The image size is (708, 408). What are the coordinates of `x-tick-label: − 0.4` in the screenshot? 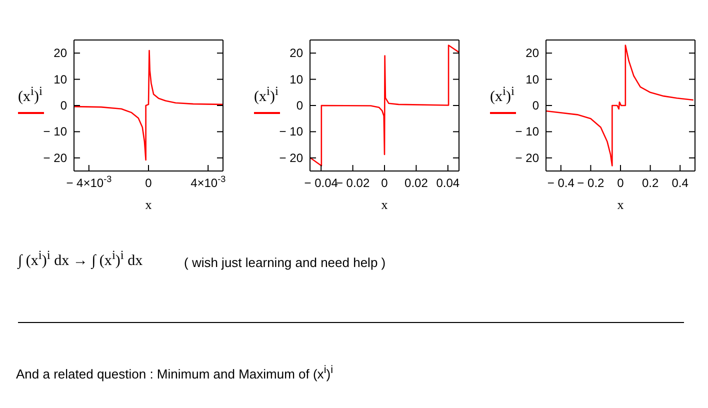 It's located at (561, 183).